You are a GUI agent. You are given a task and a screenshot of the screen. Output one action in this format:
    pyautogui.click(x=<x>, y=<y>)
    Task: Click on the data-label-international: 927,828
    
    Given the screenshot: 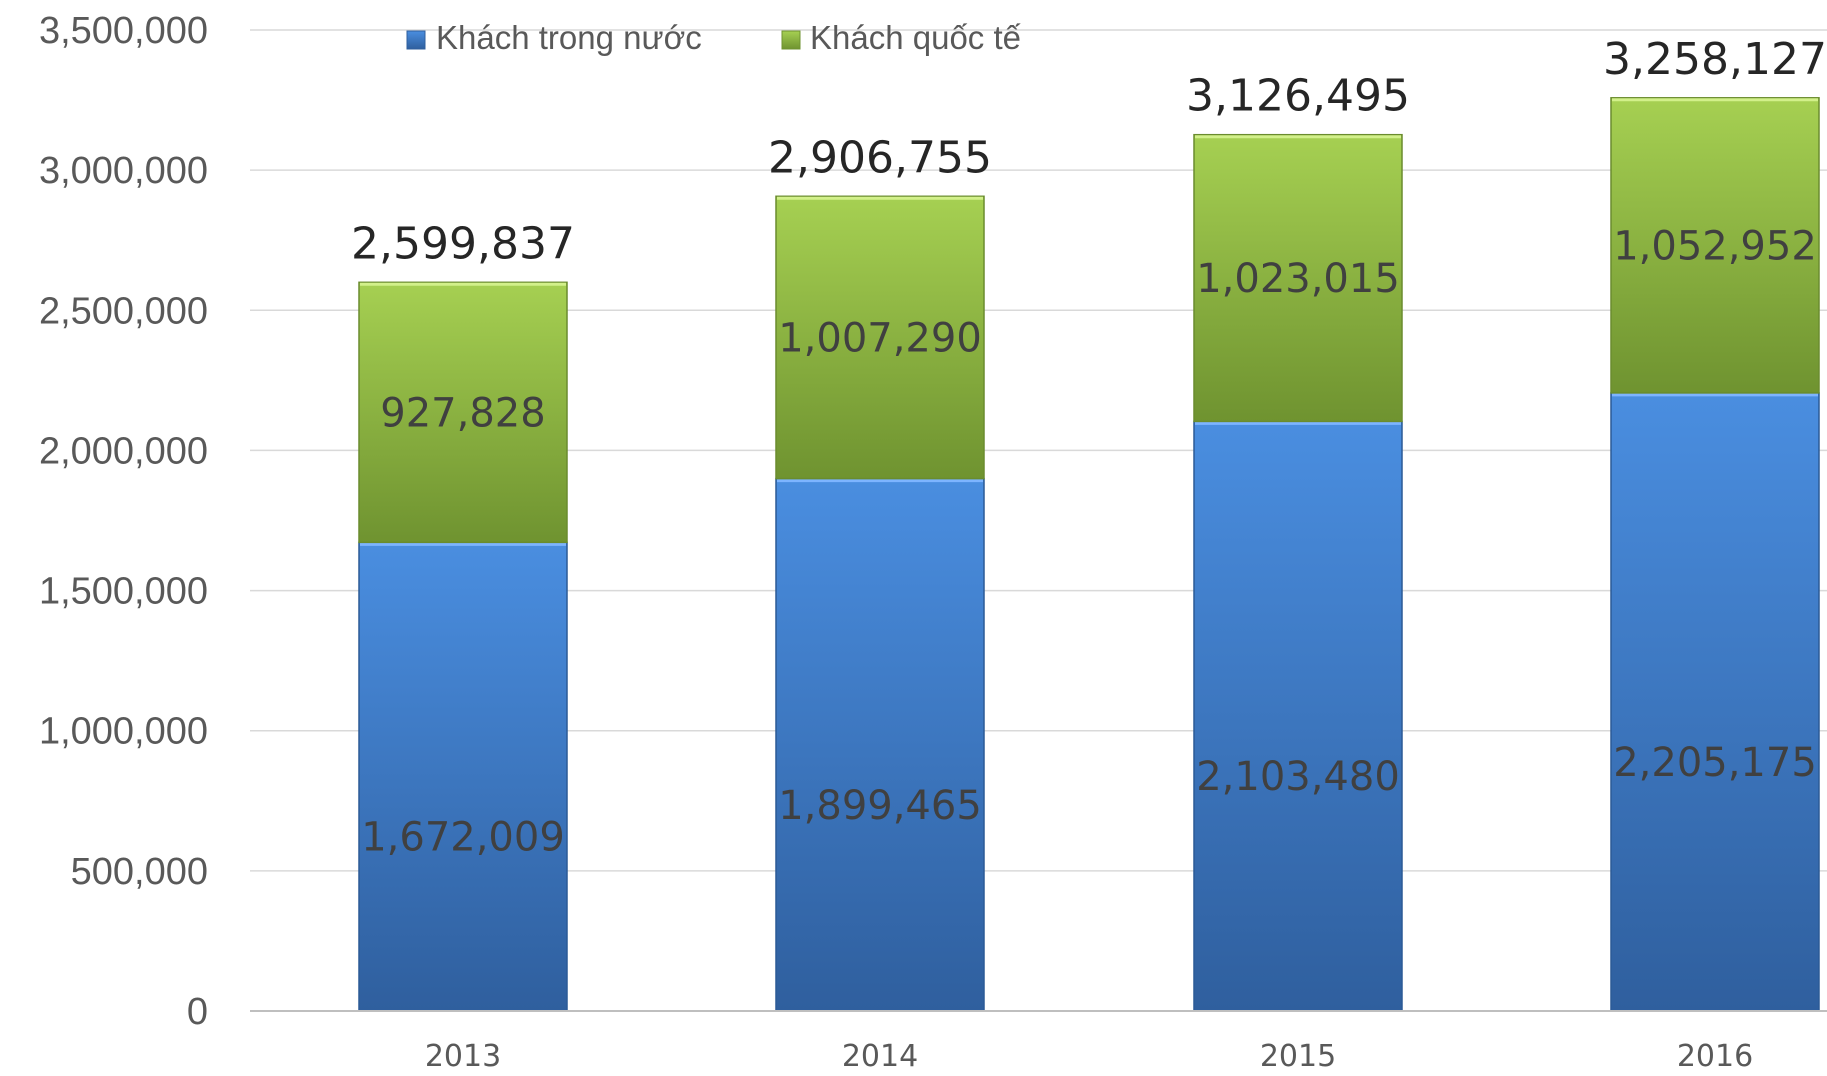 What is the action you would take?
    pyautogui.click(x=462, y=413)
    